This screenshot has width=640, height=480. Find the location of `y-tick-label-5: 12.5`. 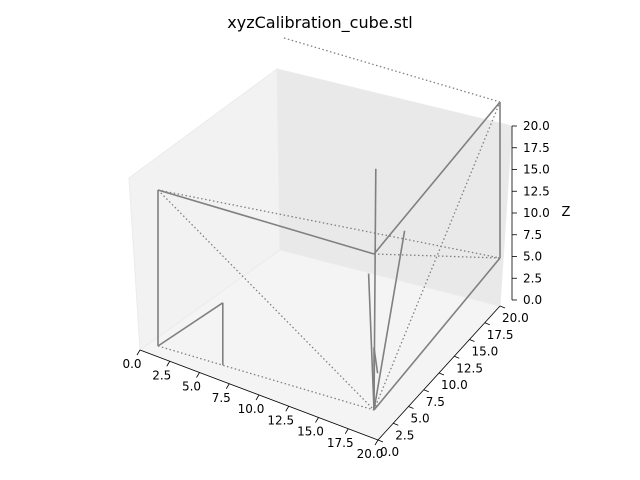

y-tick-label-5: 12.5 is located at coordinates (469, 368).